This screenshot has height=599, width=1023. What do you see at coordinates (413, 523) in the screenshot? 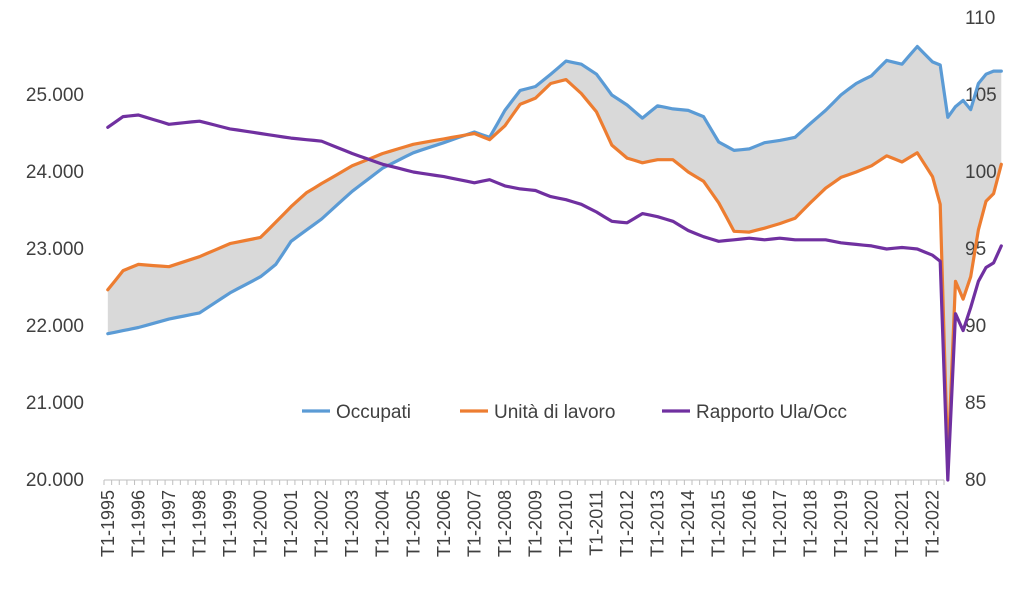
I see `x-tick-label: T1-2005` at bounding box center [413, 523].